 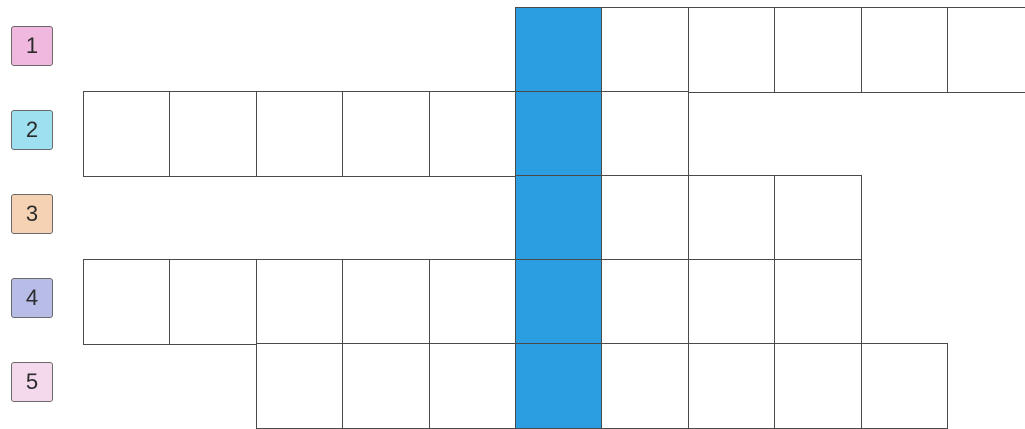 What do you see at coordinates (32, 130) in the screenshot?
I see `row-number-badge-2: 2` at bounding box center [32, 130].